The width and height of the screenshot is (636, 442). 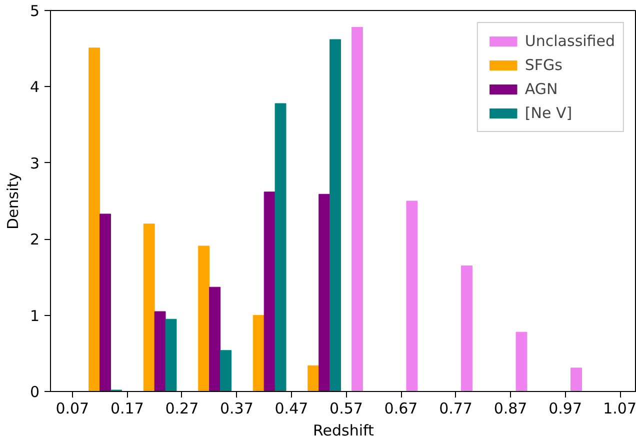 What do you see at coordinates (455, 409) in the screenshot?
I see `x-tick-label: 0.77` at bounding box center [455, 409].